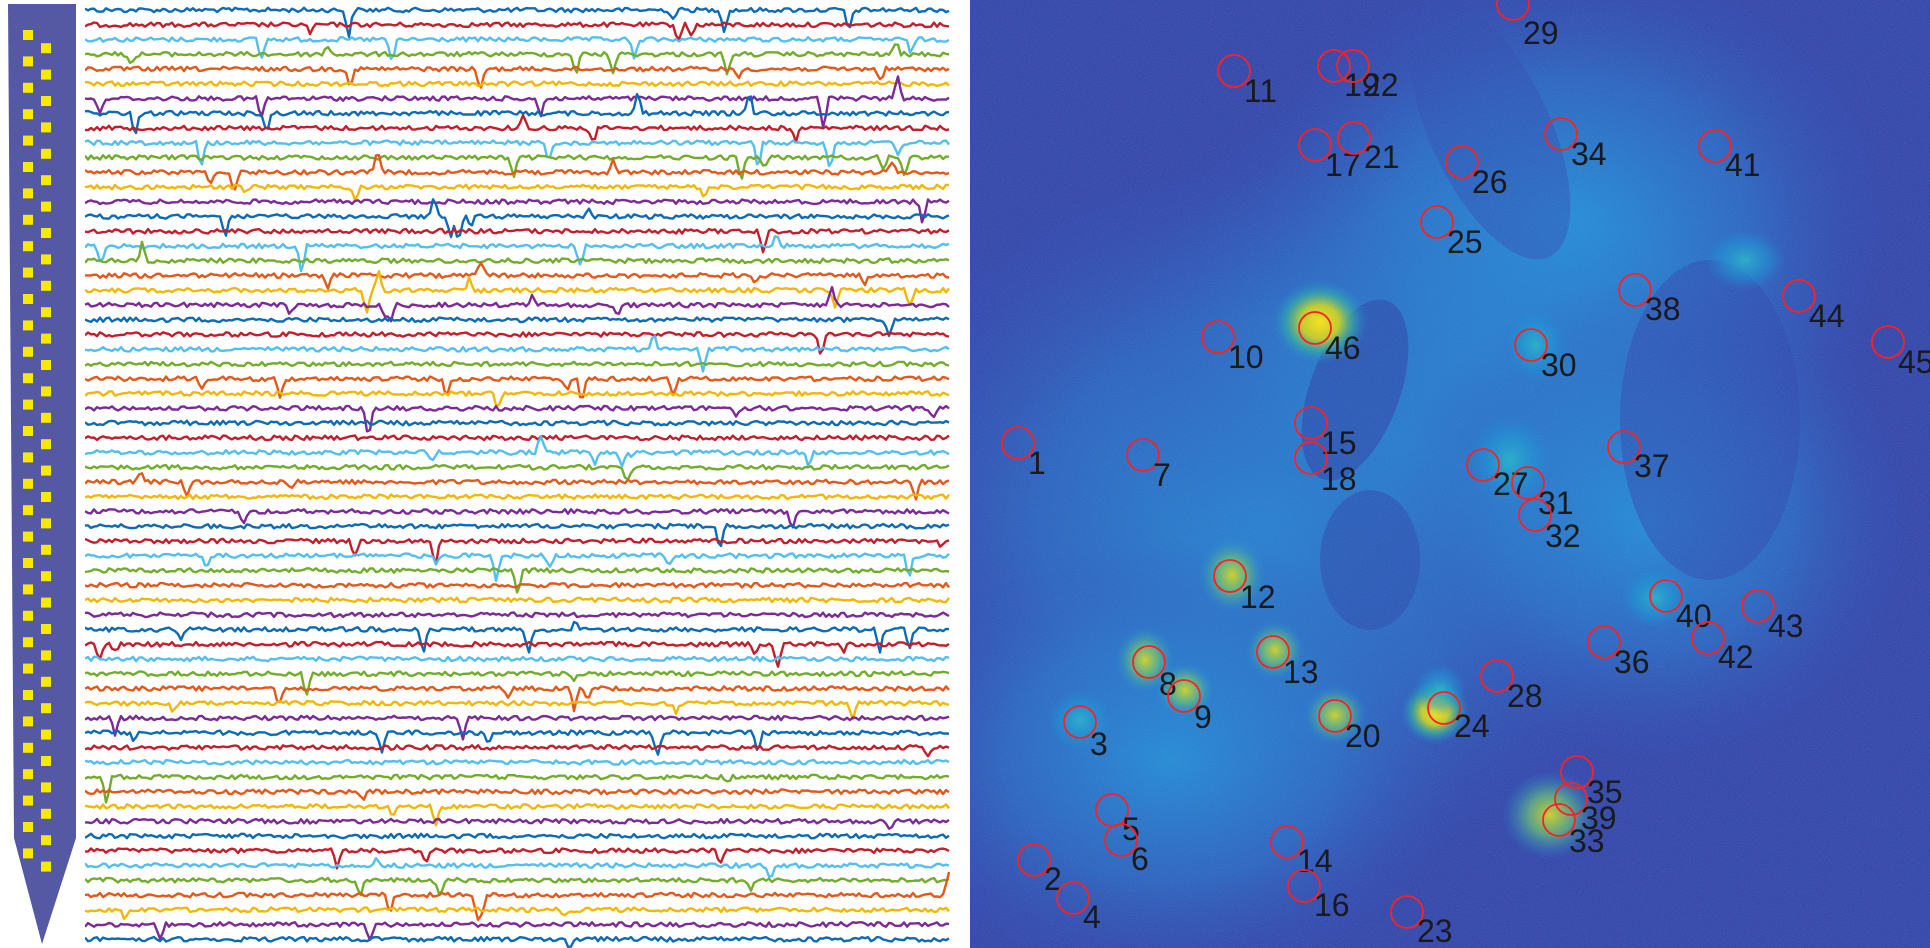  I want to click on roi-label: 42, so click(1736, 657).